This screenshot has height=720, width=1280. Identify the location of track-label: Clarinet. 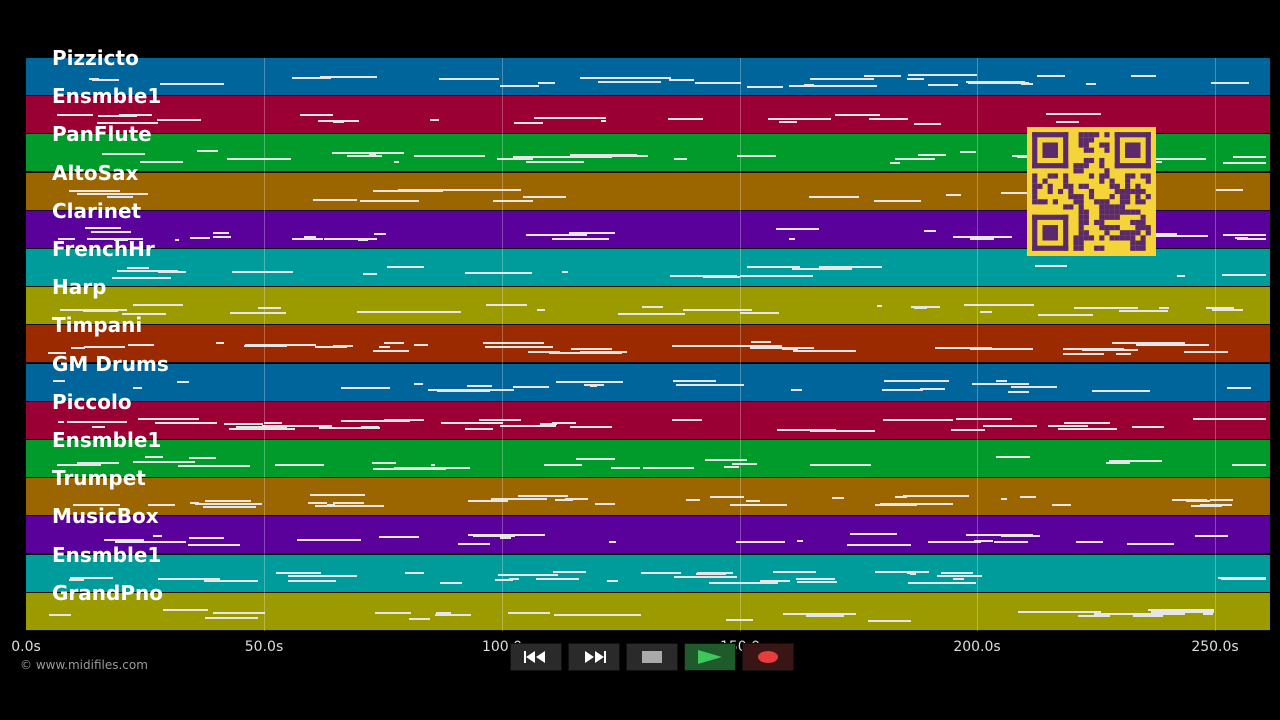
(97, 210).